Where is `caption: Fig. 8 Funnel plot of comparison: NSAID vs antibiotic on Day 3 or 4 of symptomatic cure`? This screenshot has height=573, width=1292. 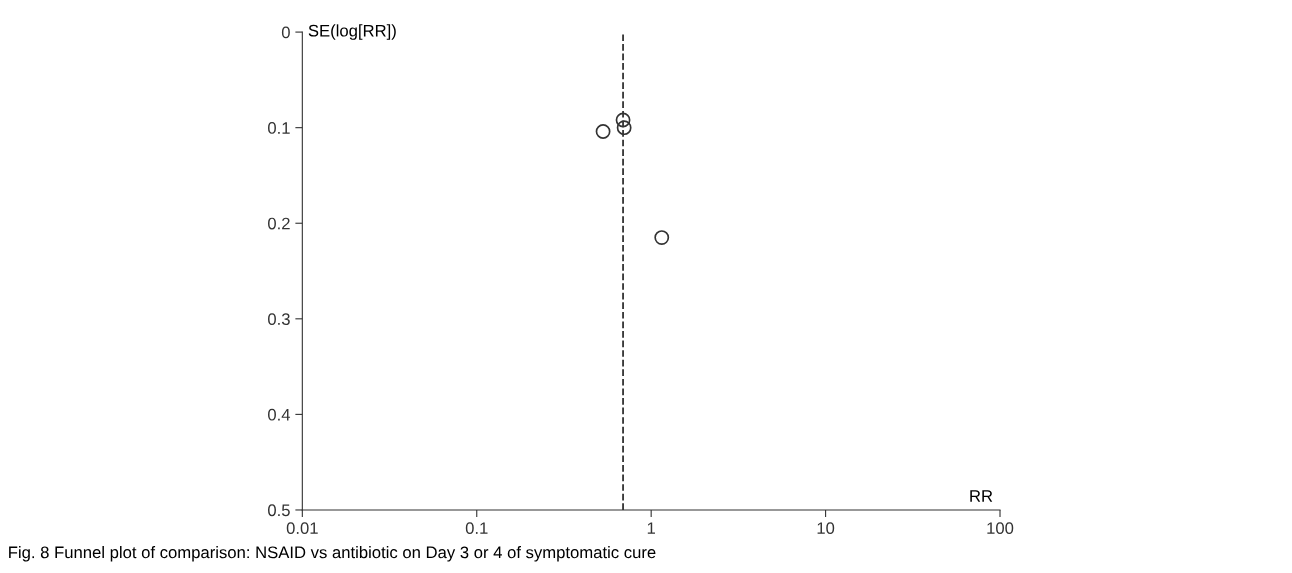
caption: Fig. 8 Funnel plot of comparison: NSAID vs antibiotic on Day 3 or 4 of symptomatic cure is located at coordinates (332, 554).